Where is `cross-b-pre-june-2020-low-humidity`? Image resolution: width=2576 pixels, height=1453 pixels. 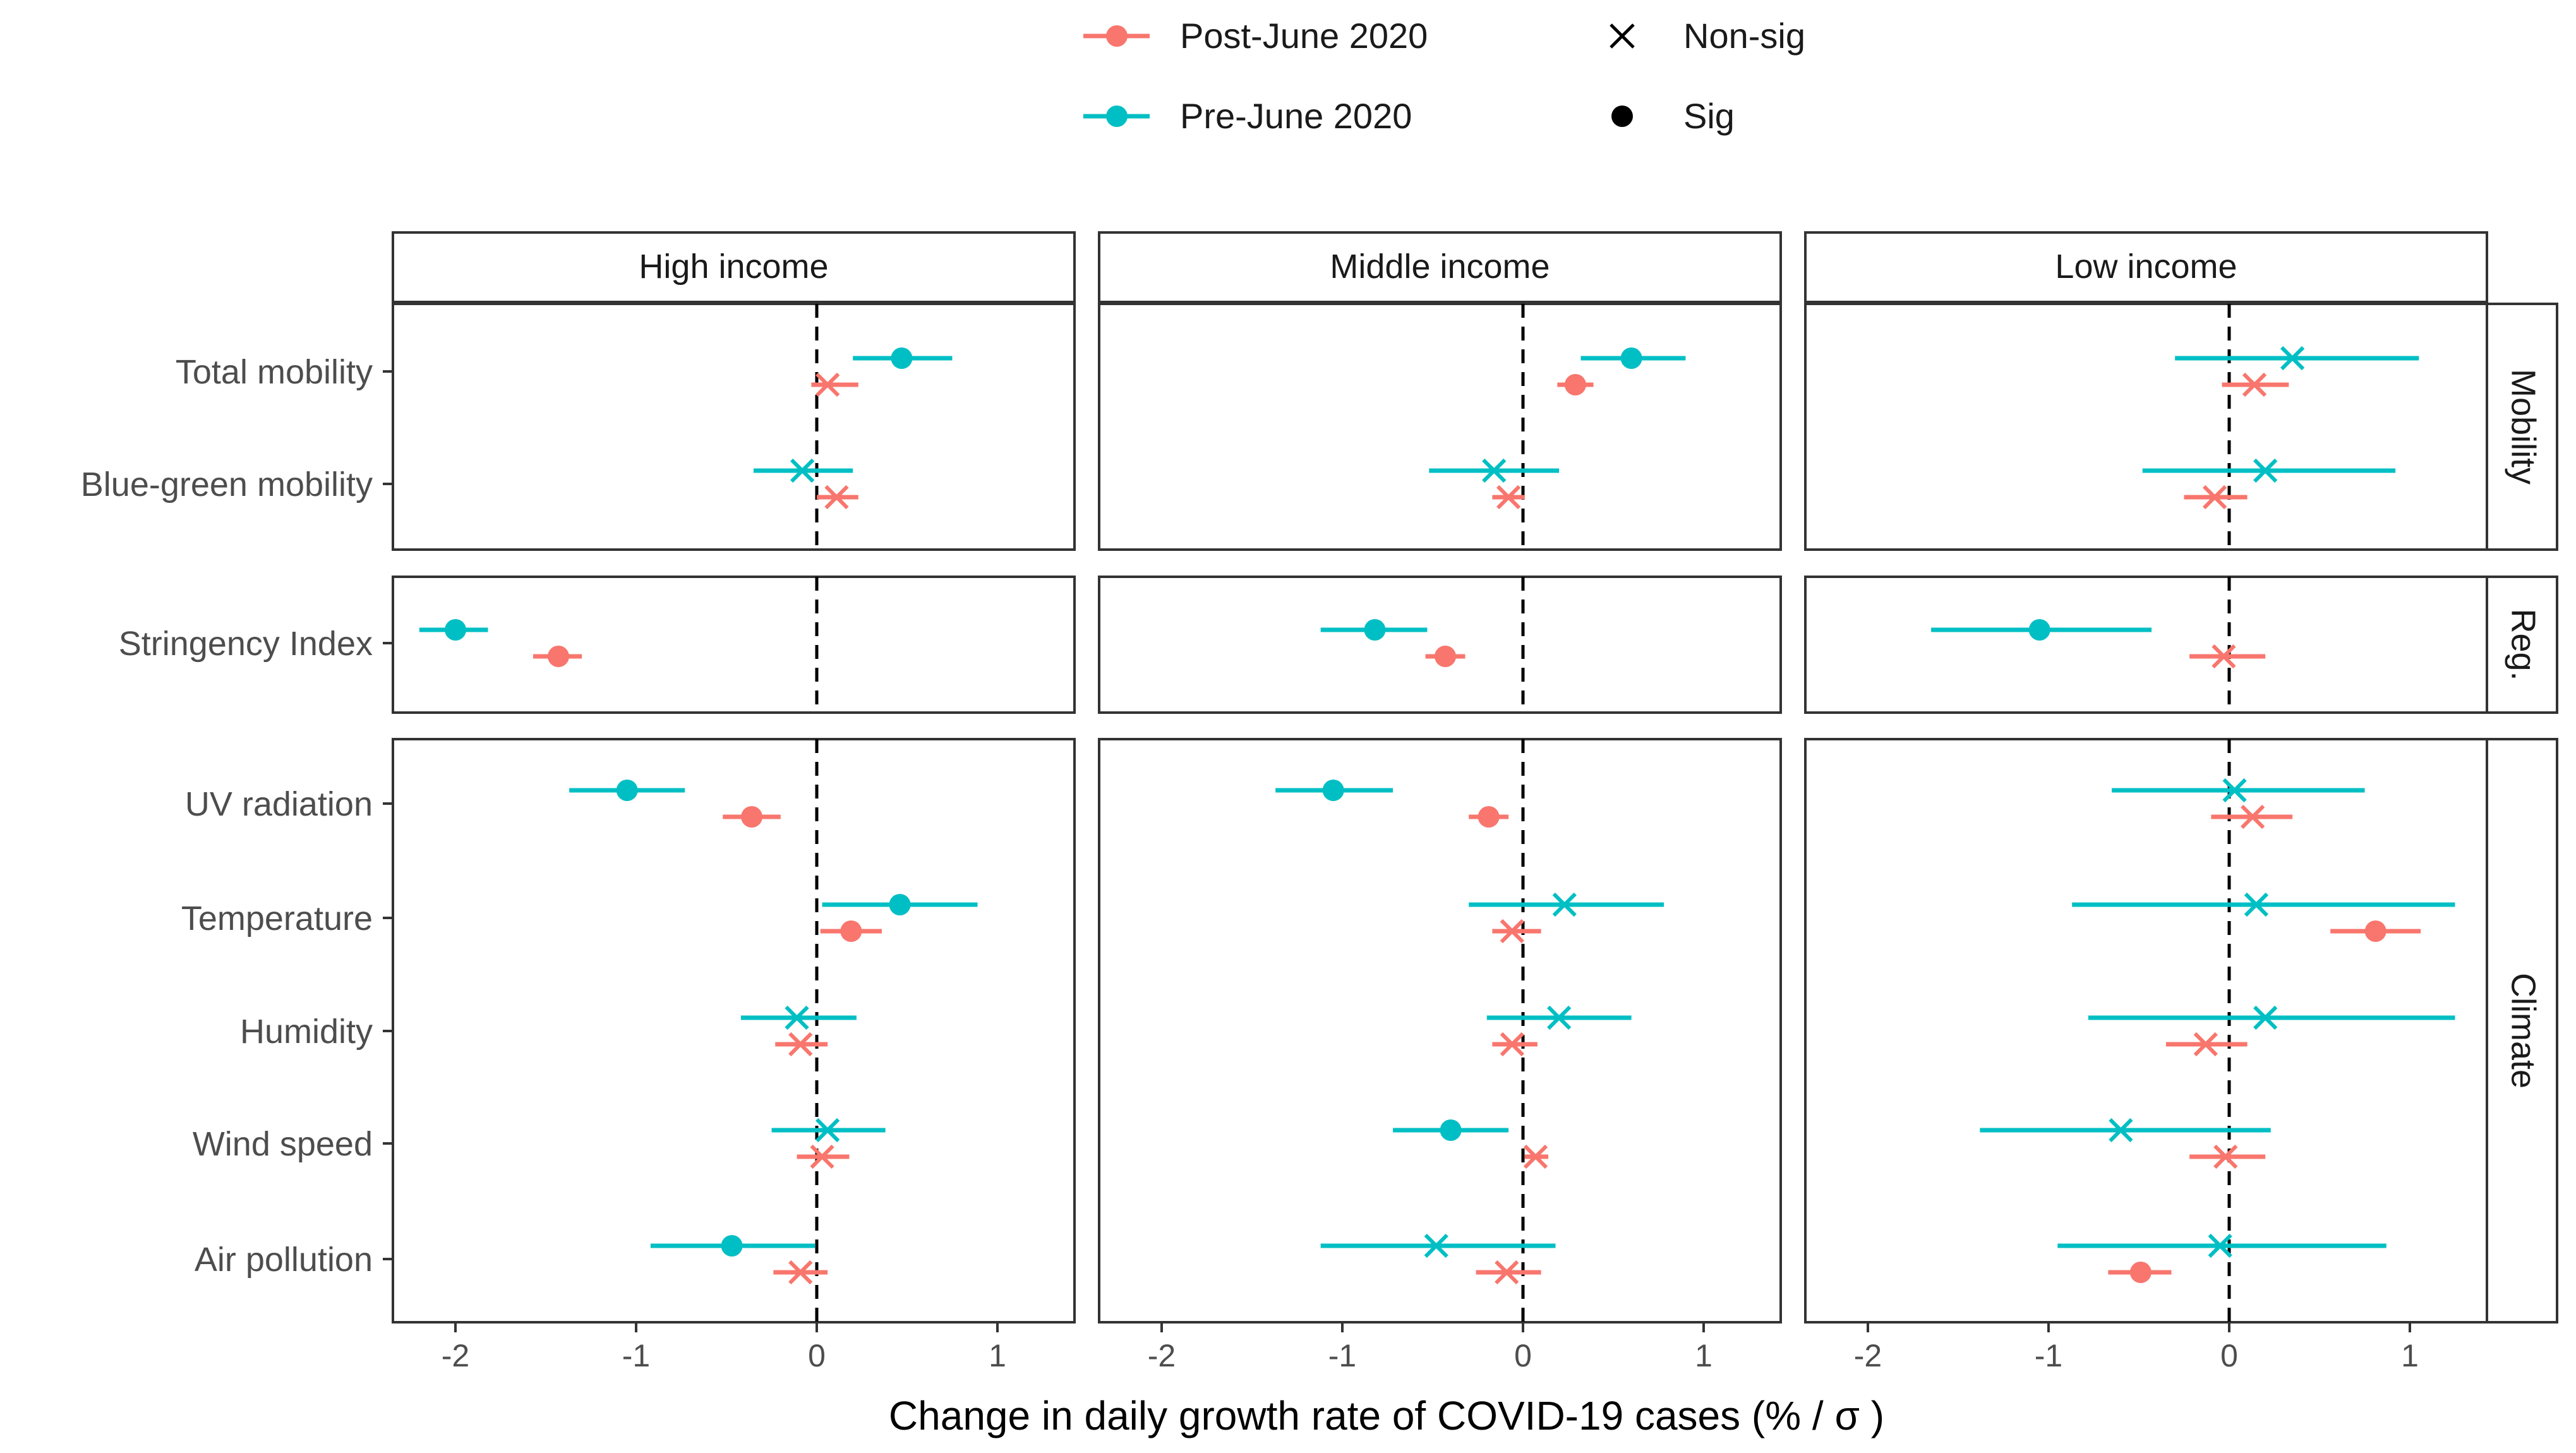
cross-b-pre-june-2020-low-humidity is located at coordinates (2265, 1018).